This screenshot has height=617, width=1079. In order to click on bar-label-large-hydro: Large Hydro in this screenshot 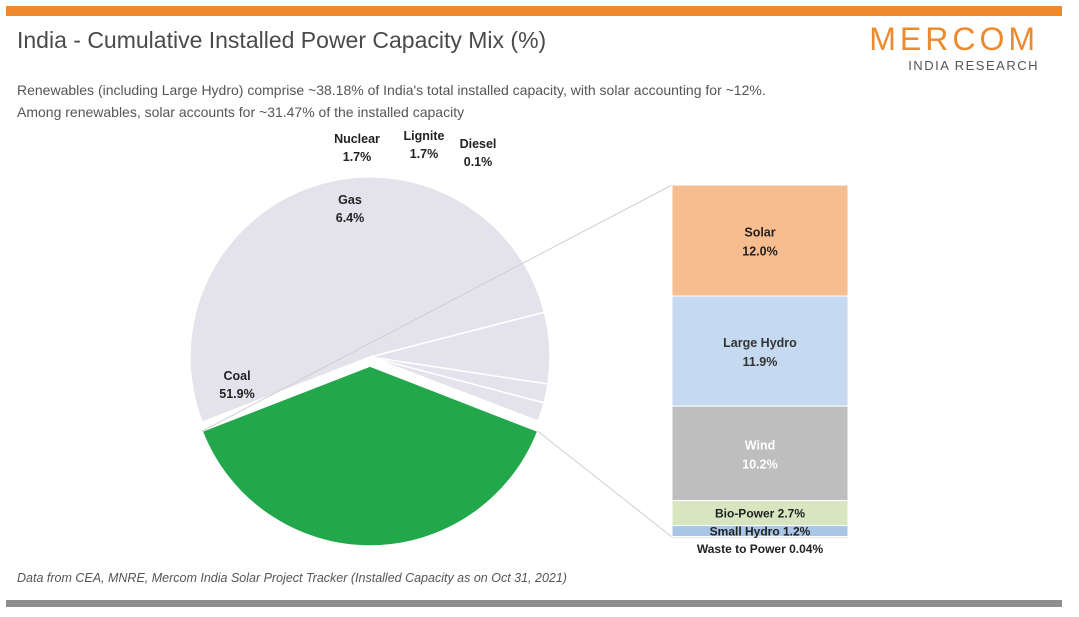, I will do `click(760, 343)`.